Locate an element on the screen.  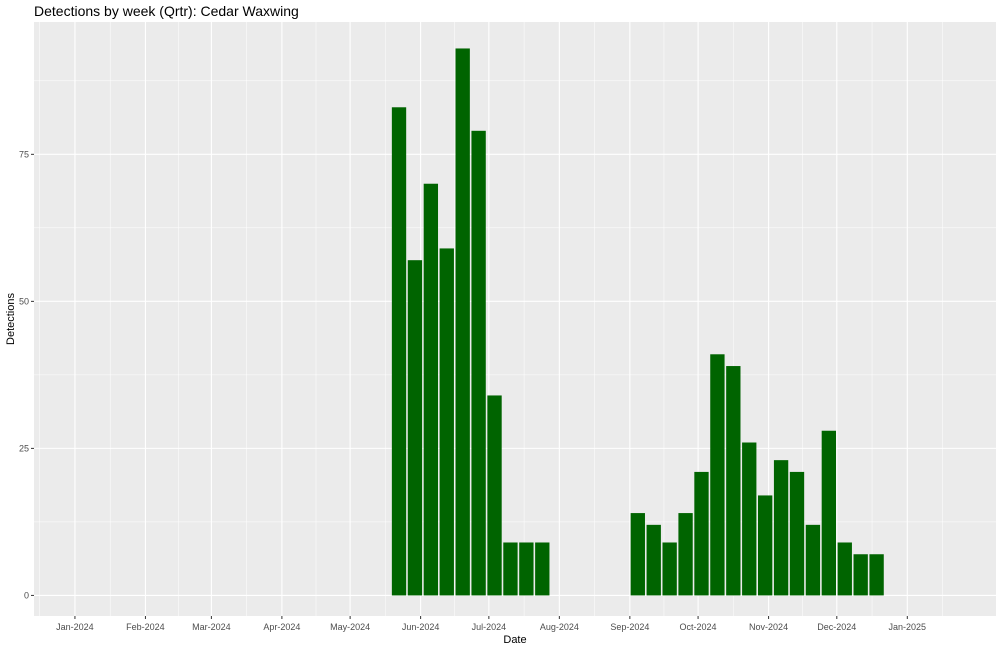
x-tick-label: Sep-2024 is located at coordinates (629, 627).